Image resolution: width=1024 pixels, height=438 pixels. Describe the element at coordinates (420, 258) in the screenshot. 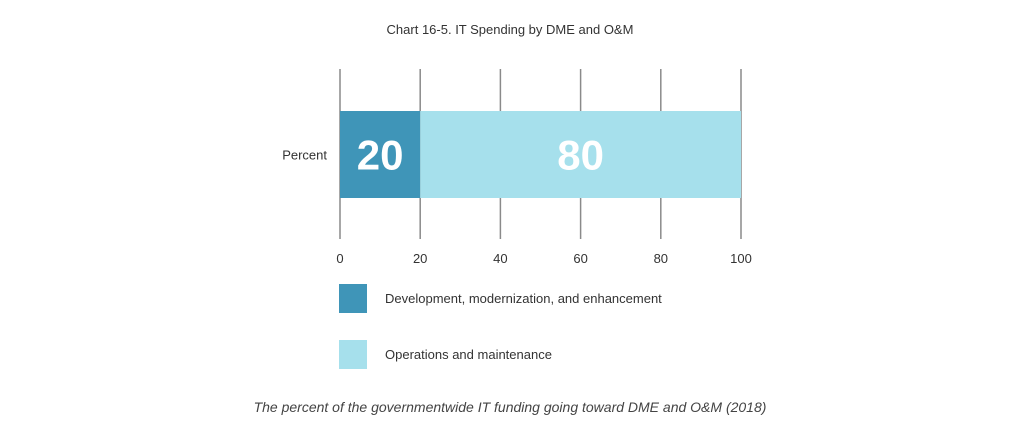

I see `x-tick-label-20: 20` at that location.